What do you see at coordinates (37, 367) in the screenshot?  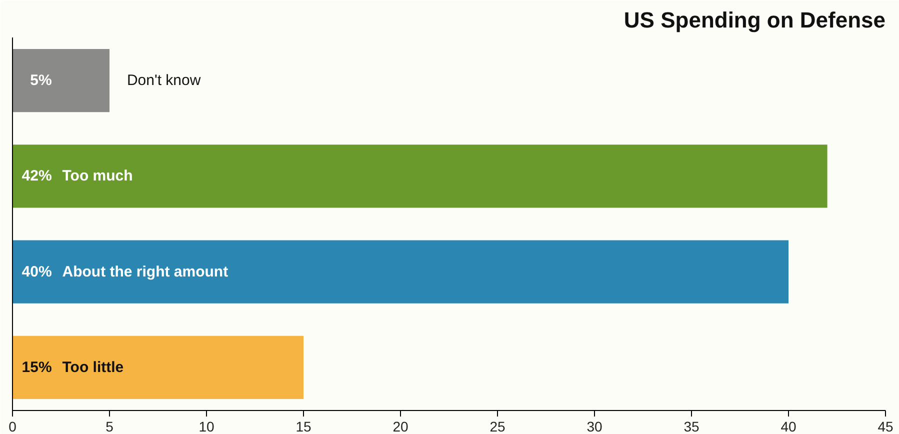 I see `data-label: 15%` at bounding box center [37, 367].